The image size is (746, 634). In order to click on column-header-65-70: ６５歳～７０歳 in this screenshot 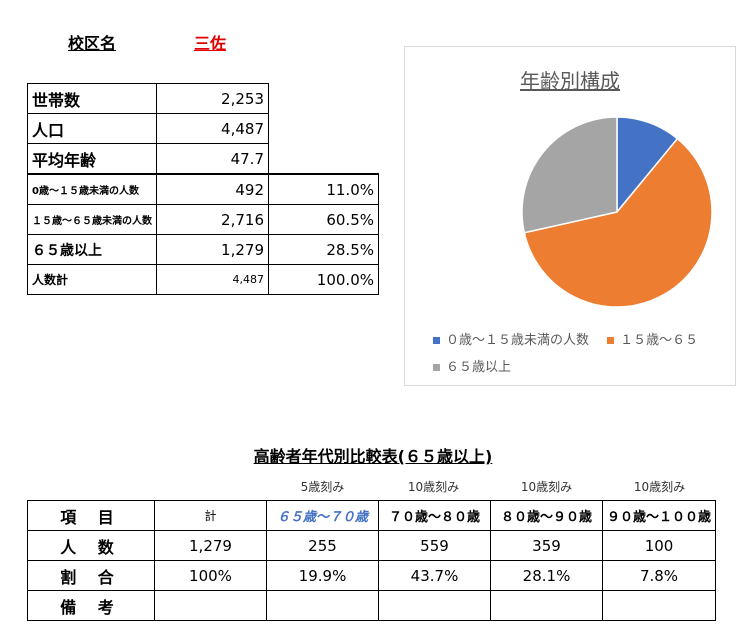, I will do `click(322, 515)`.